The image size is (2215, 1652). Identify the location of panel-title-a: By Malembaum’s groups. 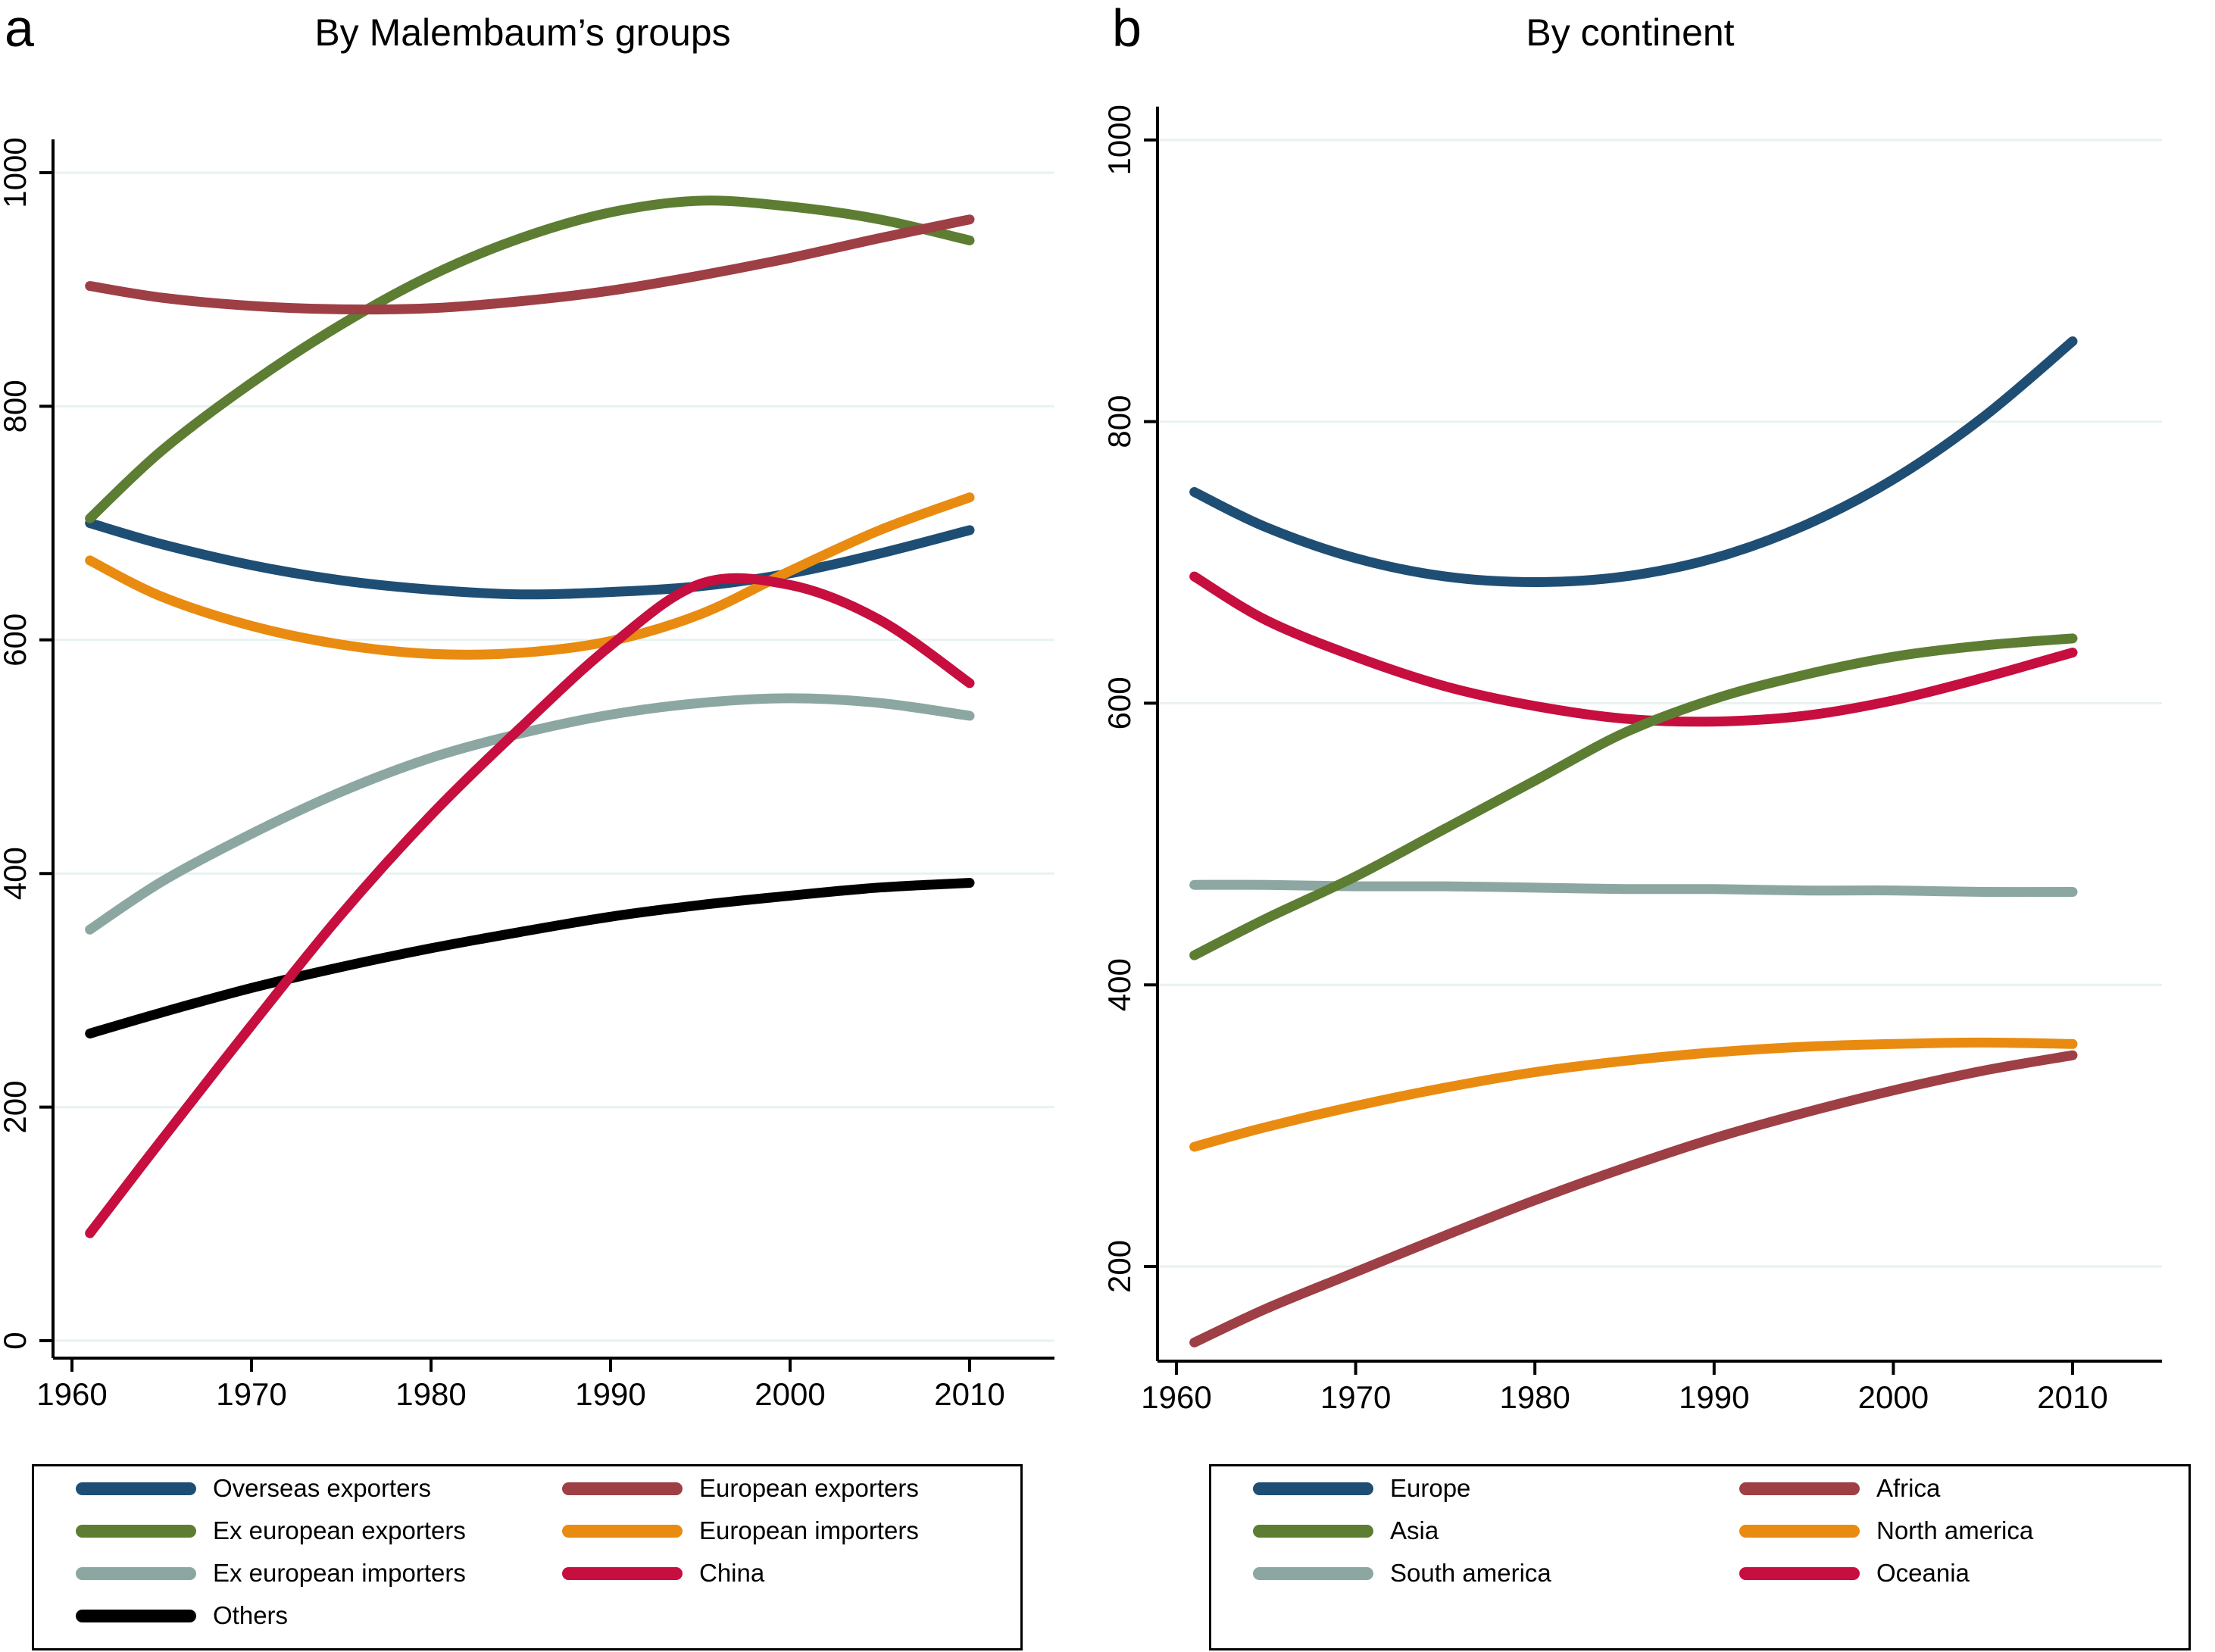
(522, 32).